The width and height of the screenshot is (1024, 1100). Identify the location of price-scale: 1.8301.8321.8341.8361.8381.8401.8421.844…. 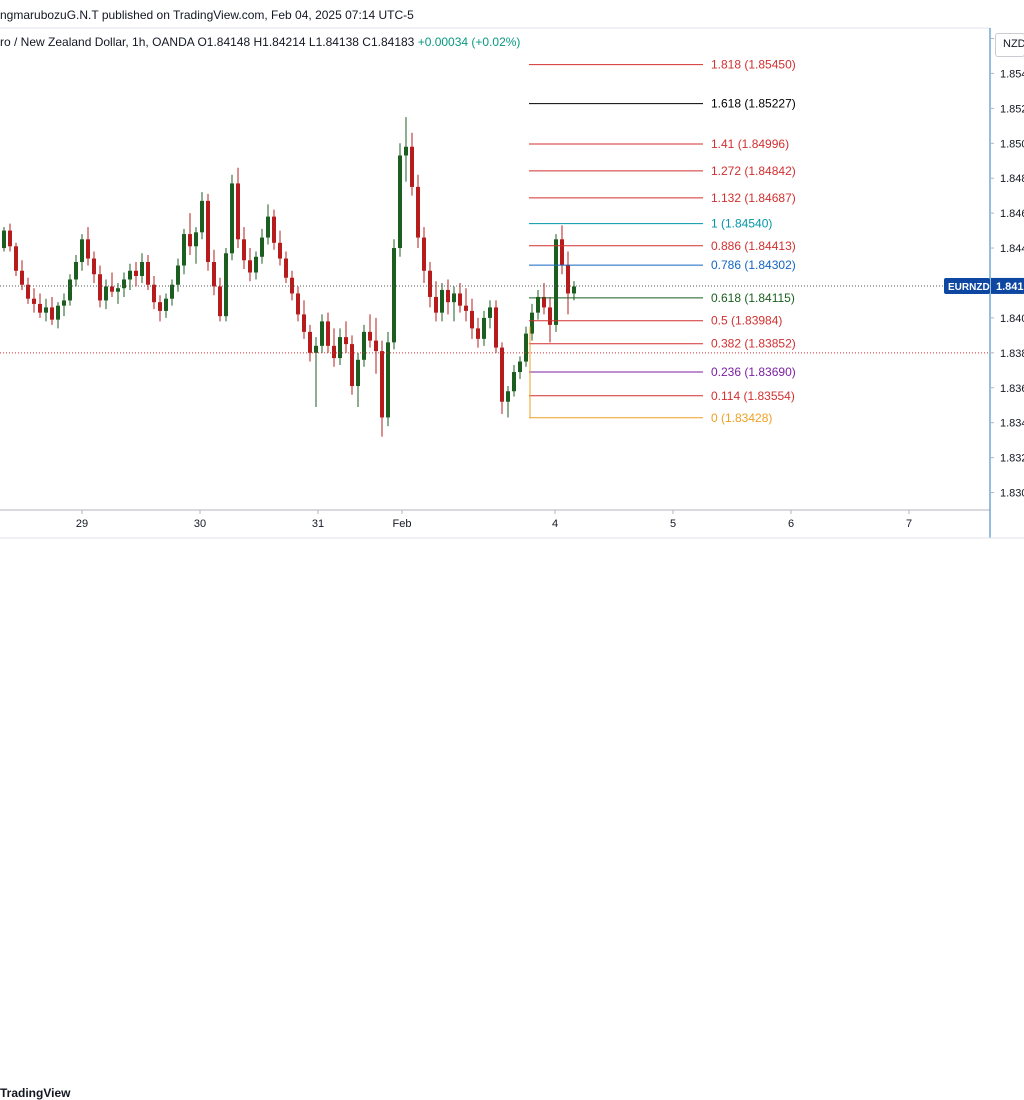
(984, 266).